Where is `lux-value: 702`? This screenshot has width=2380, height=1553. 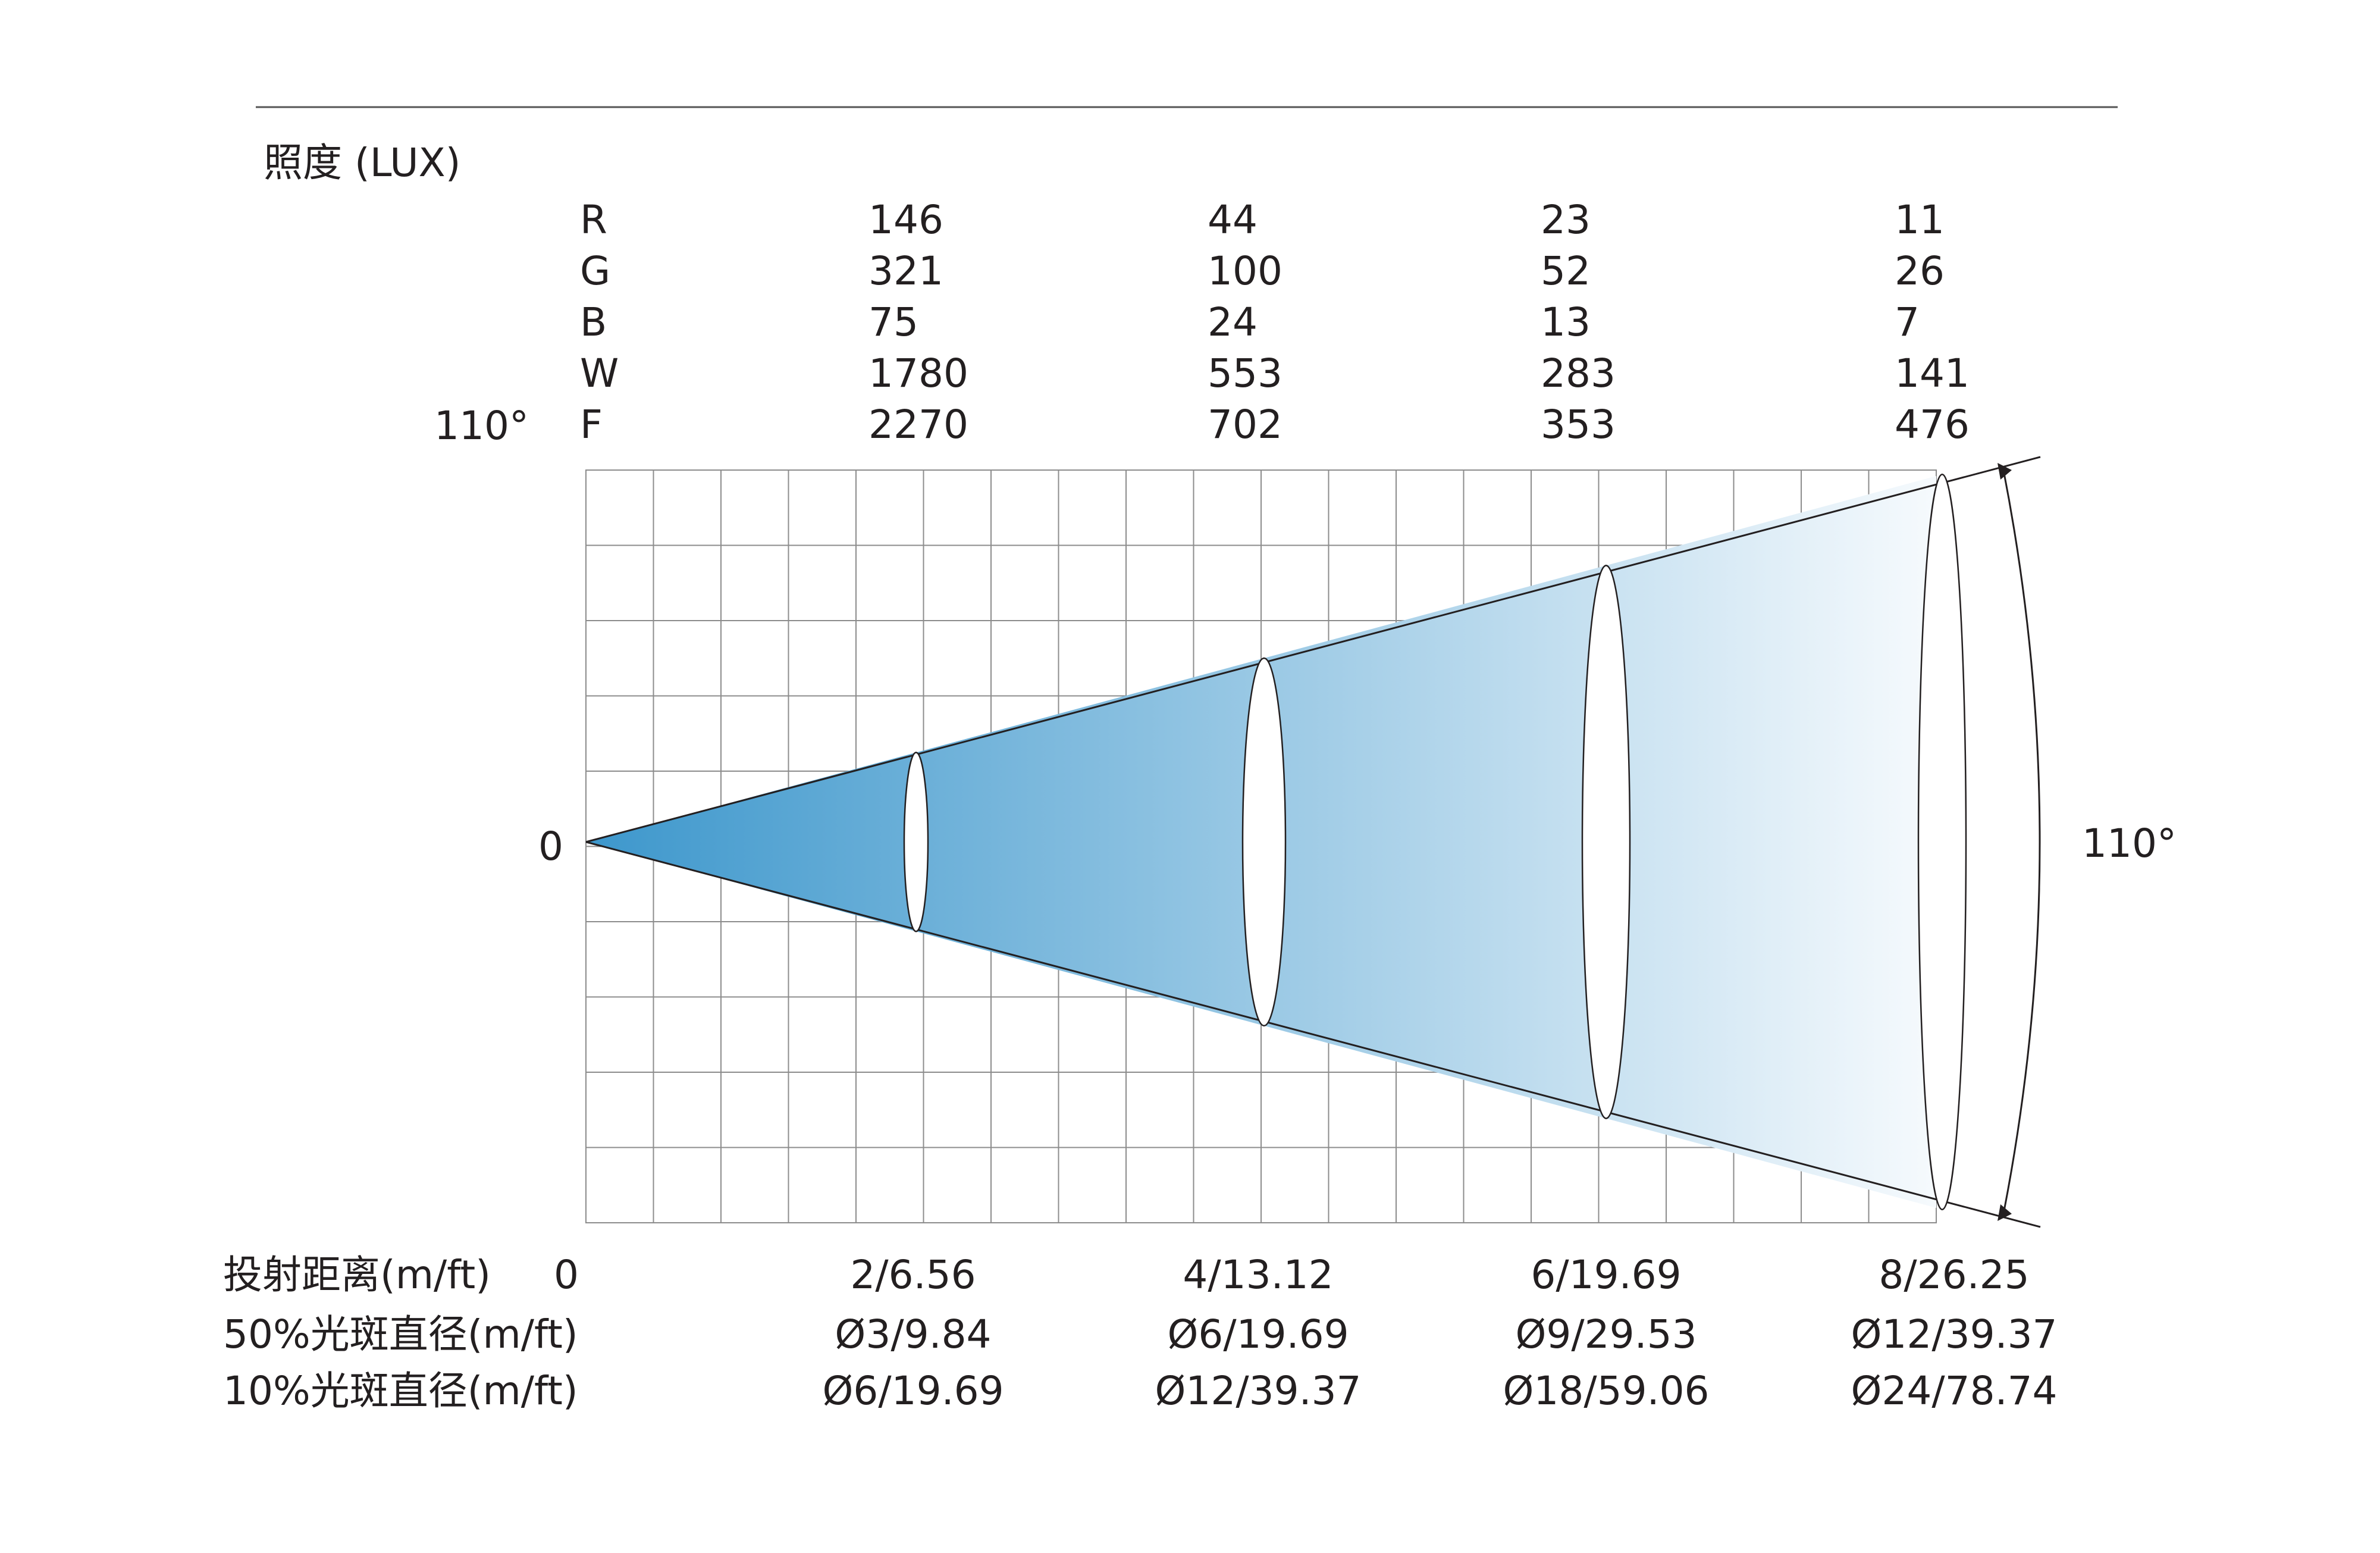
lux-value: 702 is located at coordinates (1245, 424).